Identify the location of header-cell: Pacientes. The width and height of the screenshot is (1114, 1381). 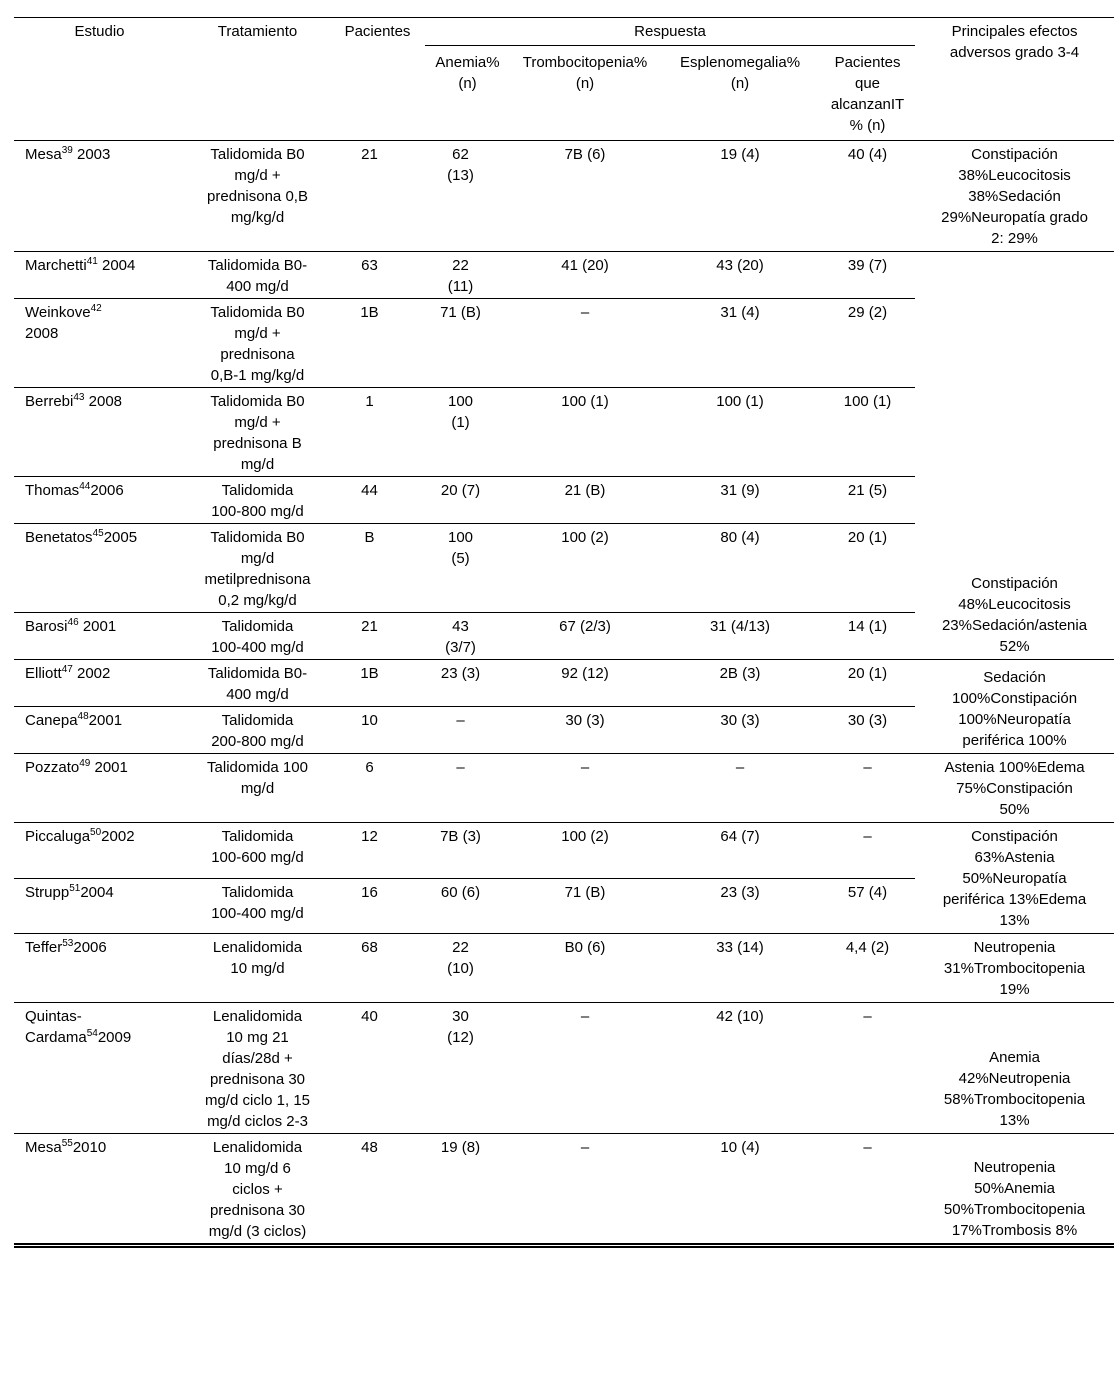
(377, 31).